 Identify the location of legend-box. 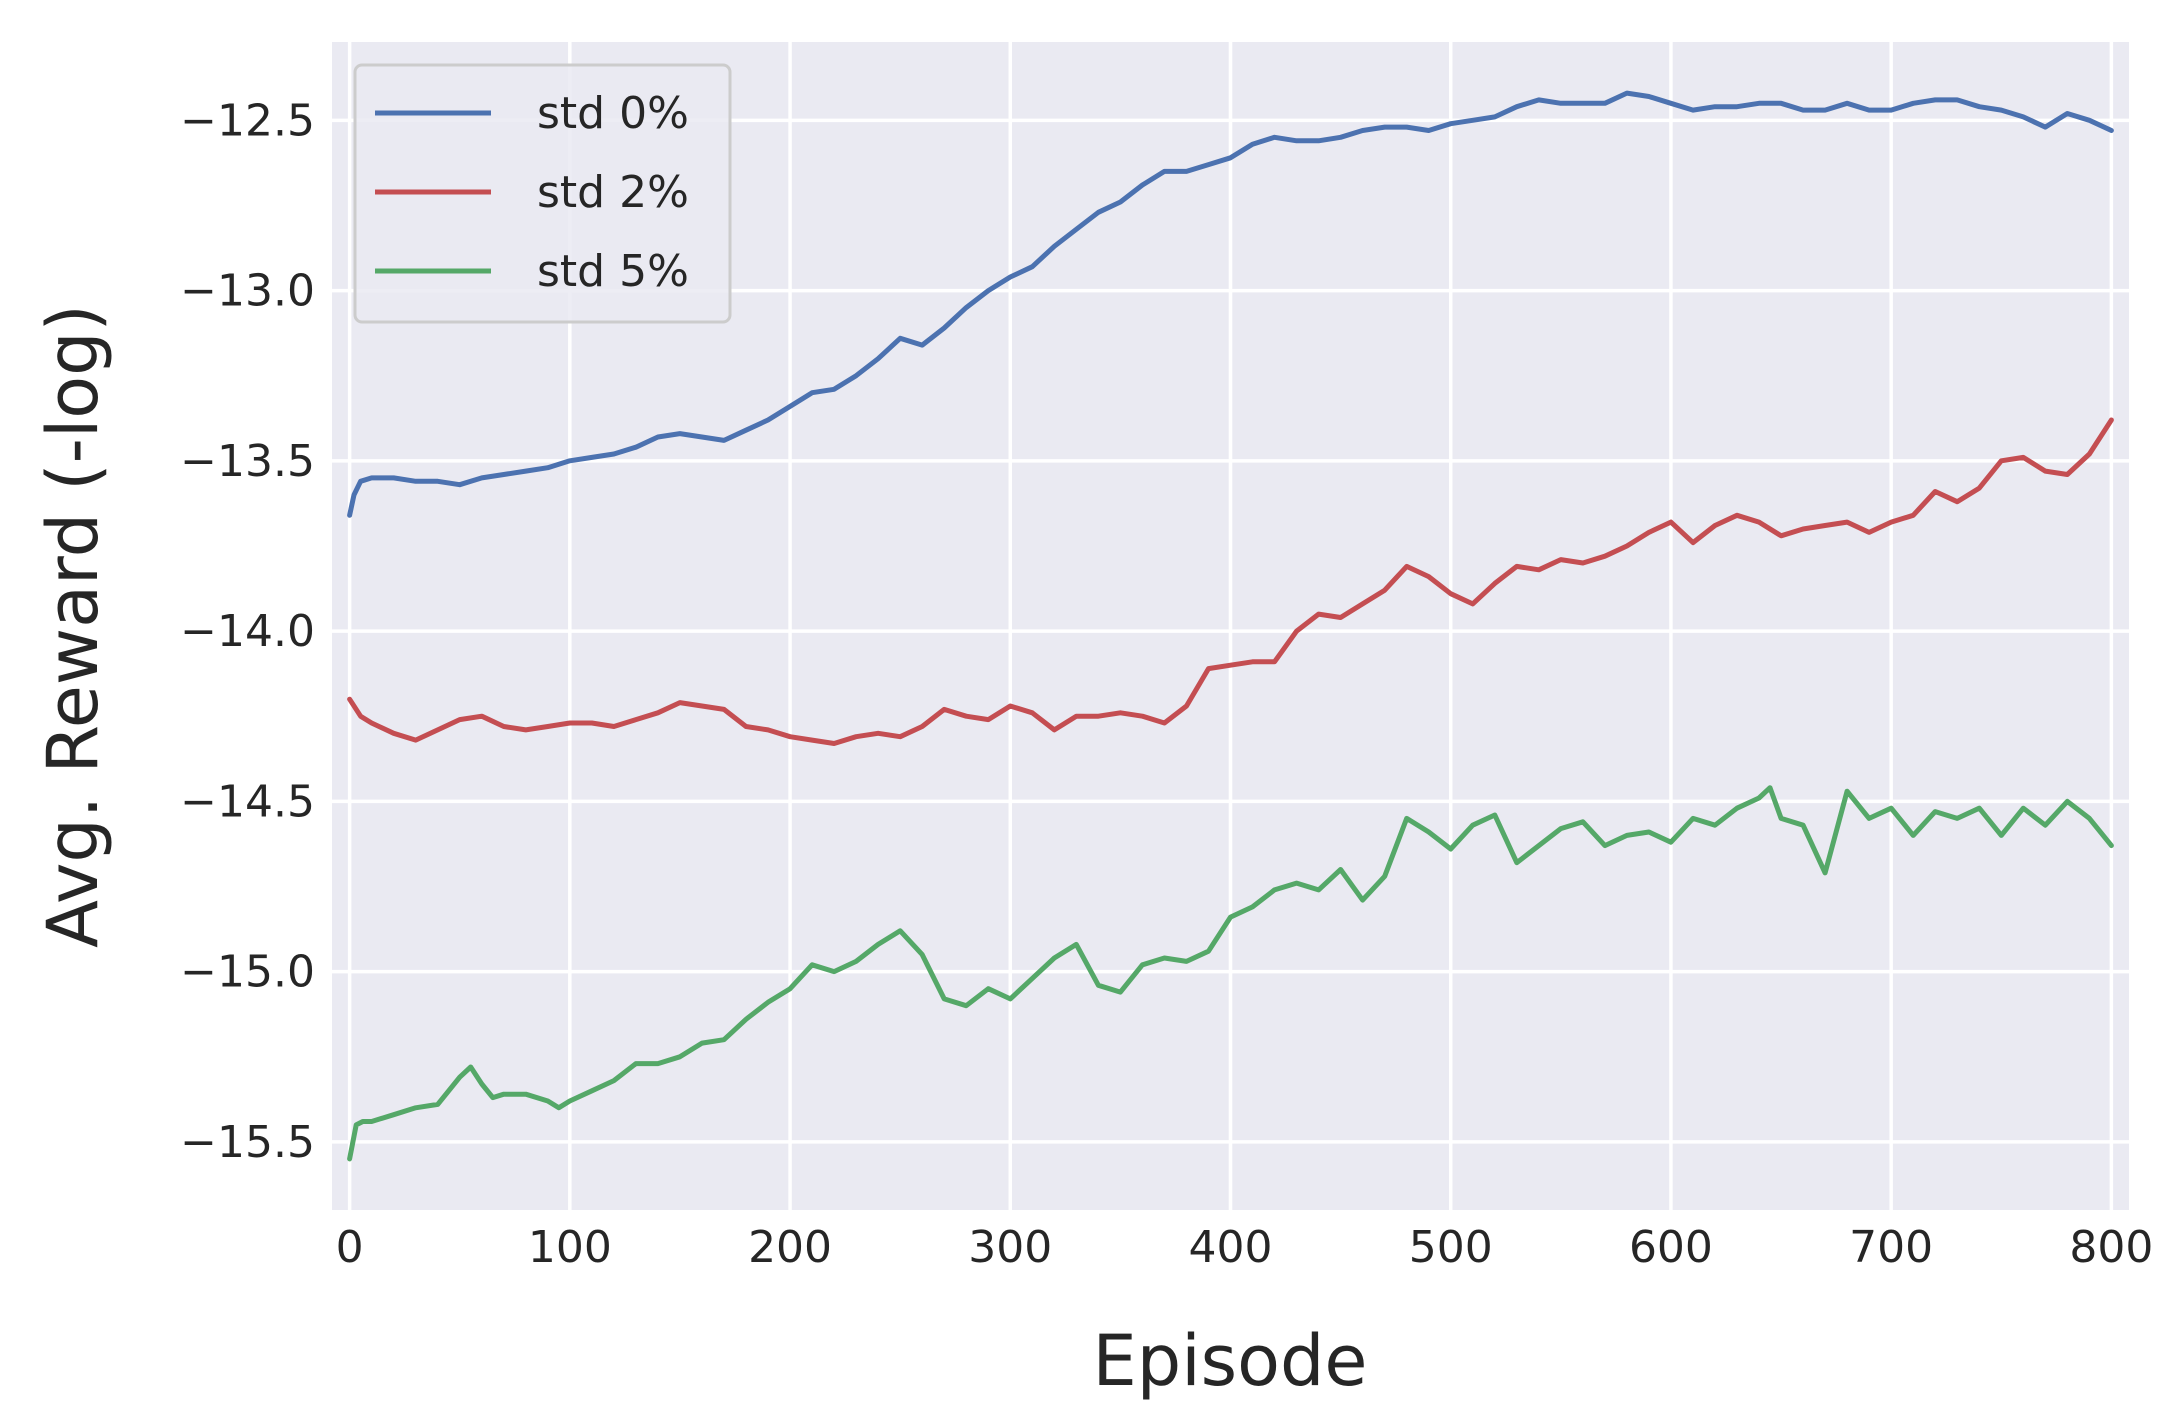
(542, 193).